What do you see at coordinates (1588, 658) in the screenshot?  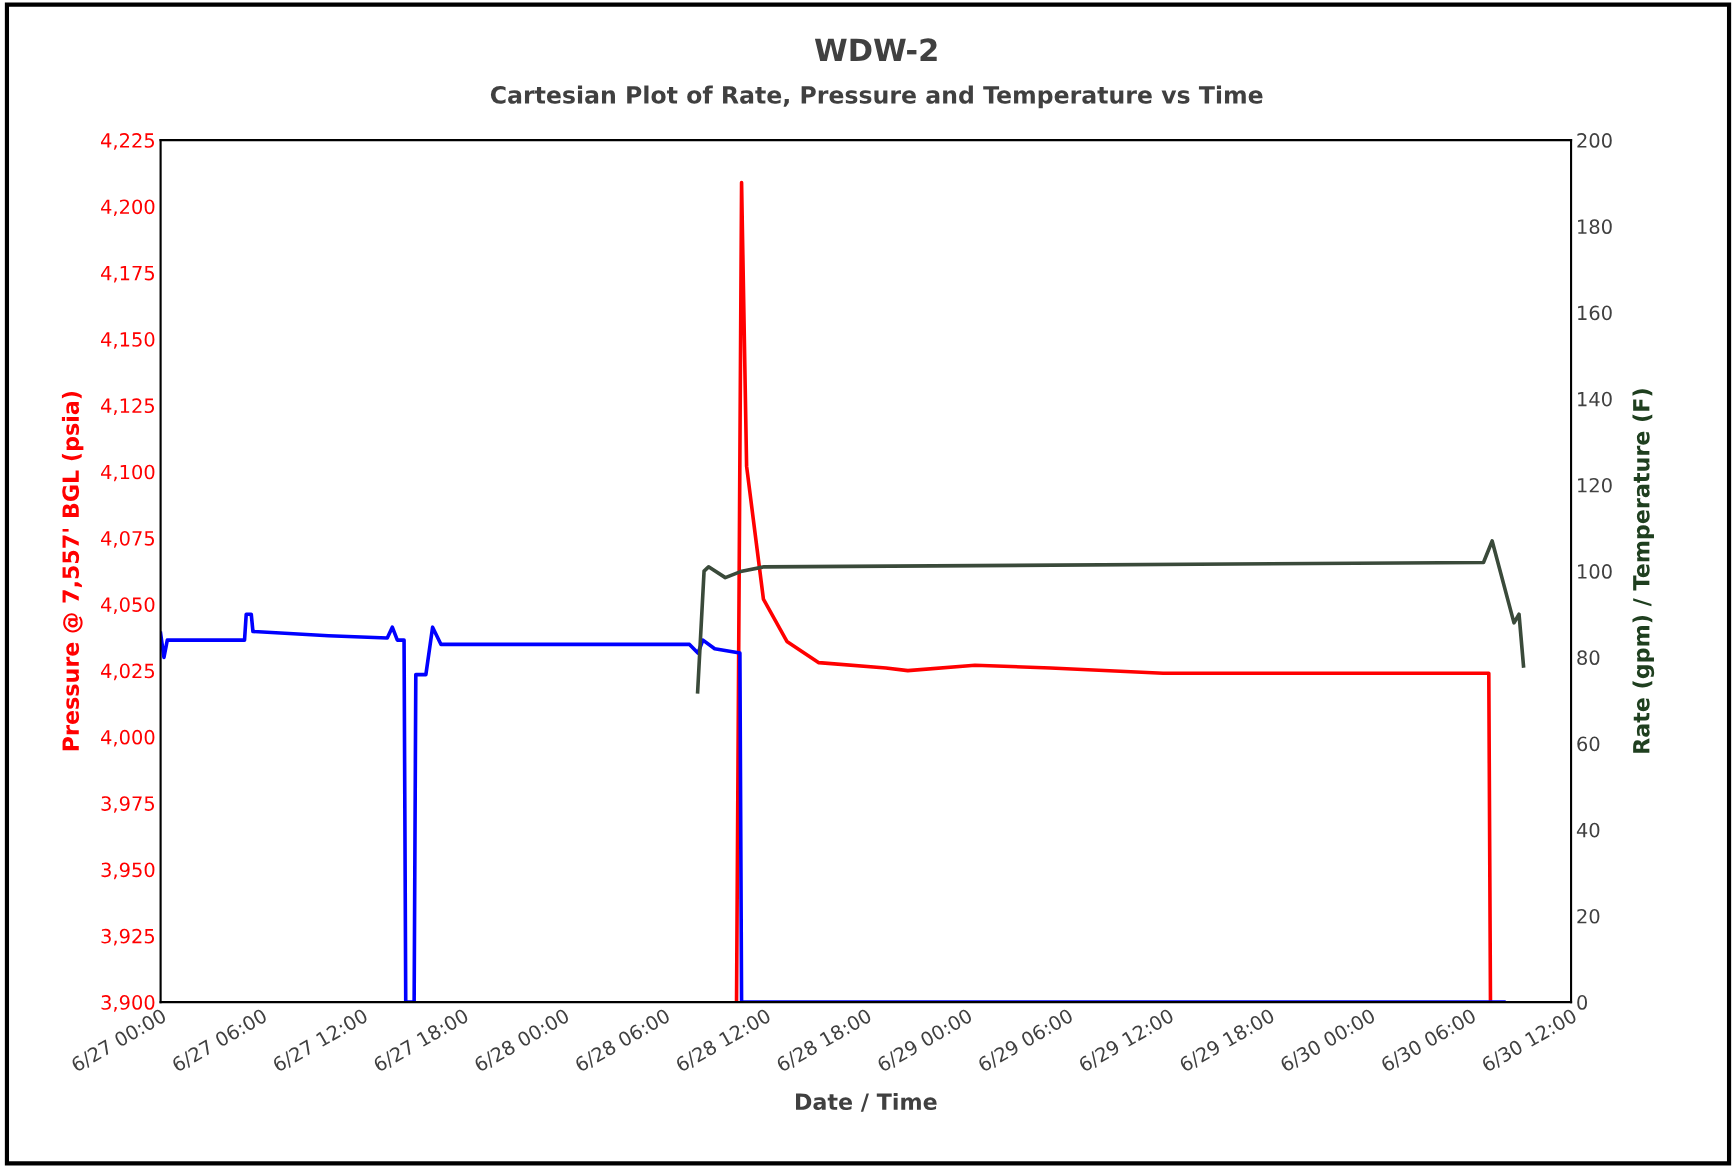 I see `y2-tick-label: 80` at bounding box center [1588, 658].